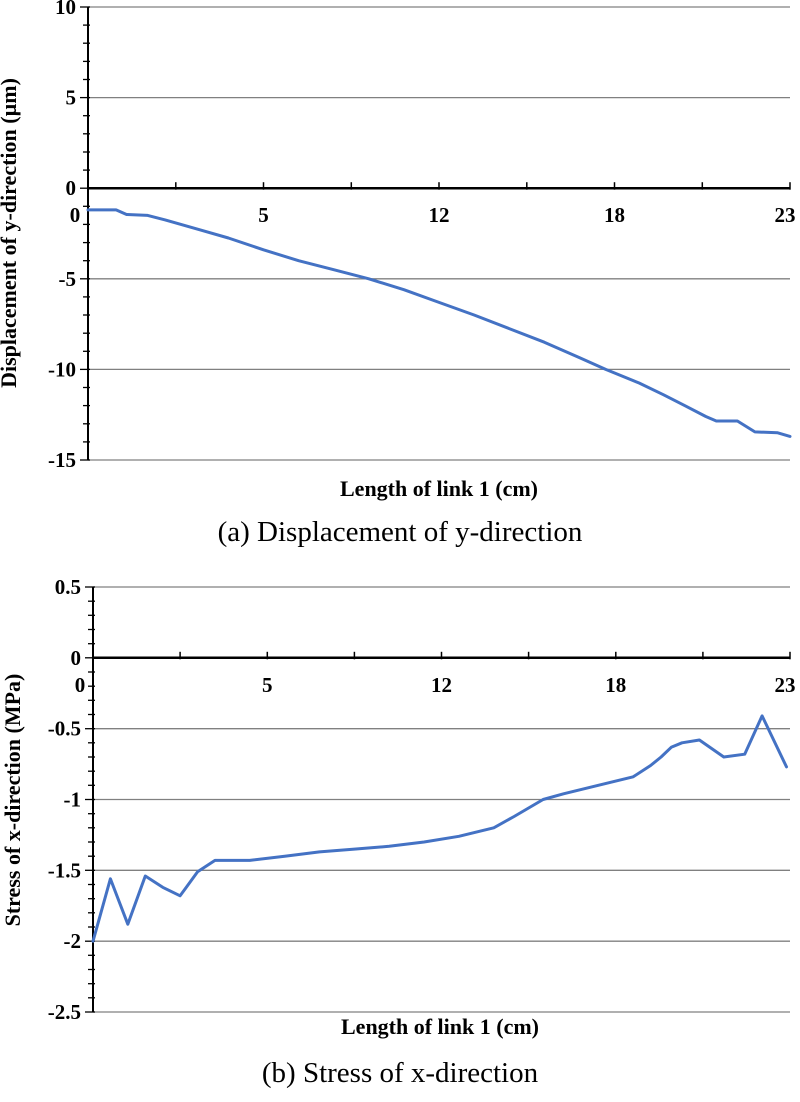 The height and width of the screenshot is (1102, 800). Describe the element at coordinates (439, 488) in the screenshot. I see `x-axis-title-a: Length of link 1 (cm)` at that location.